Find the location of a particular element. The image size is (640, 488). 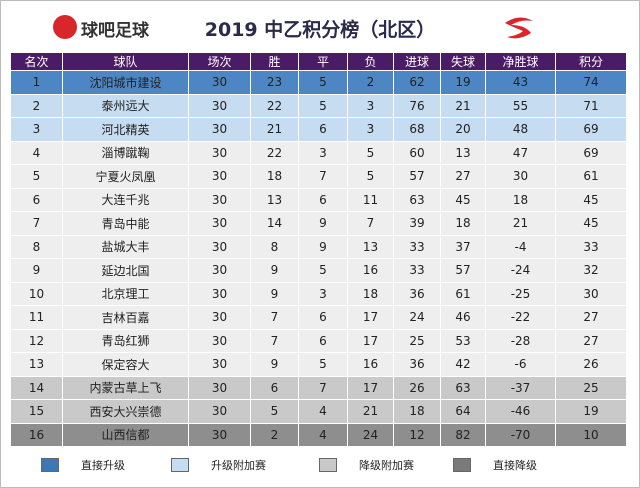

logo-icon is located at coordinates (65, 27).